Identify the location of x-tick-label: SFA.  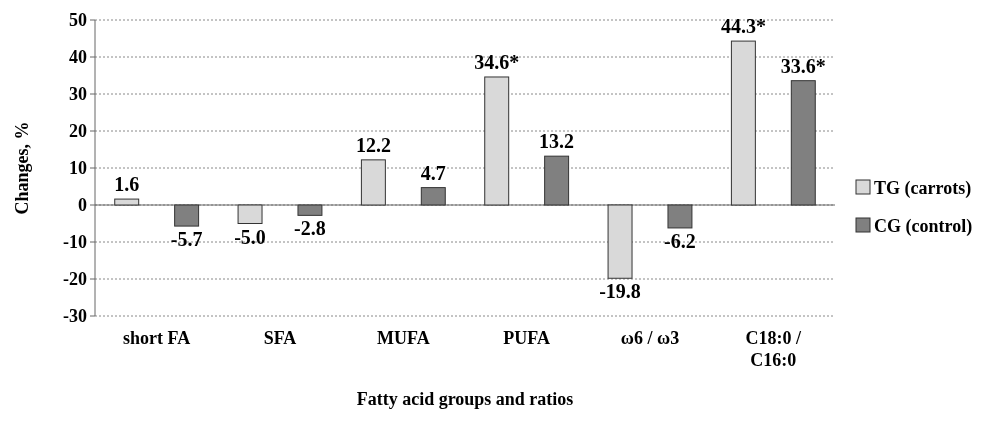
(280, 338).